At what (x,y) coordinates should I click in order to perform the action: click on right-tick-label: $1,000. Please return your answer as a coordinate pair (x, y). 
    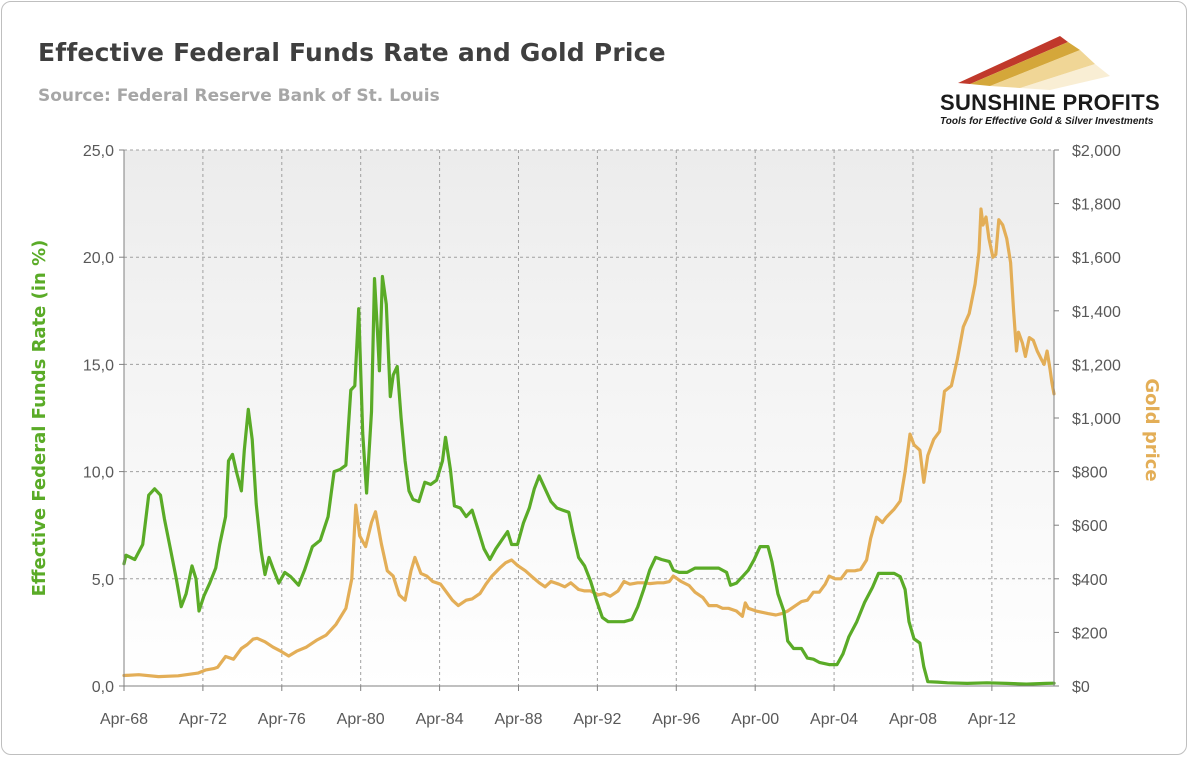
    Looking at the image, I should click on (1096, 419).